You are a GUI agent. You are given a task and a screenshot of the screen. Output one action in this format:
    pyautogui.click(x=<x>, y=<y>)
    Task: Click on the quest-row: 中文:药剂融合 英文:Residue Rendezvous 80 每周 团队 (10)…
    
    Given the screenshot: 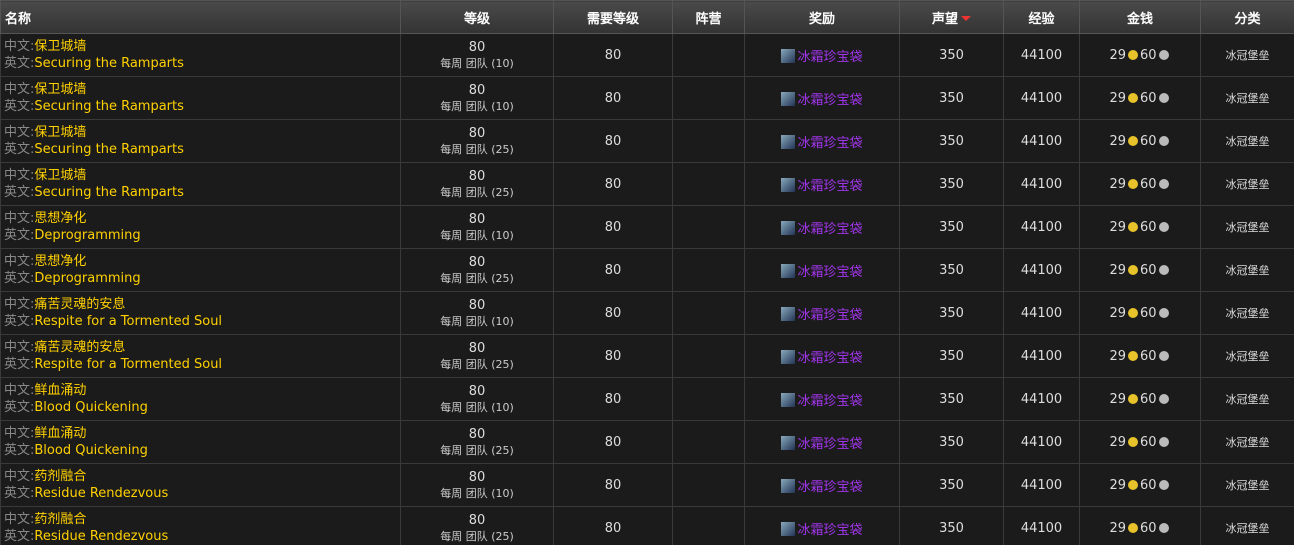 What is the action you would take?
    pyautogui.click(x=647, y=485)
    